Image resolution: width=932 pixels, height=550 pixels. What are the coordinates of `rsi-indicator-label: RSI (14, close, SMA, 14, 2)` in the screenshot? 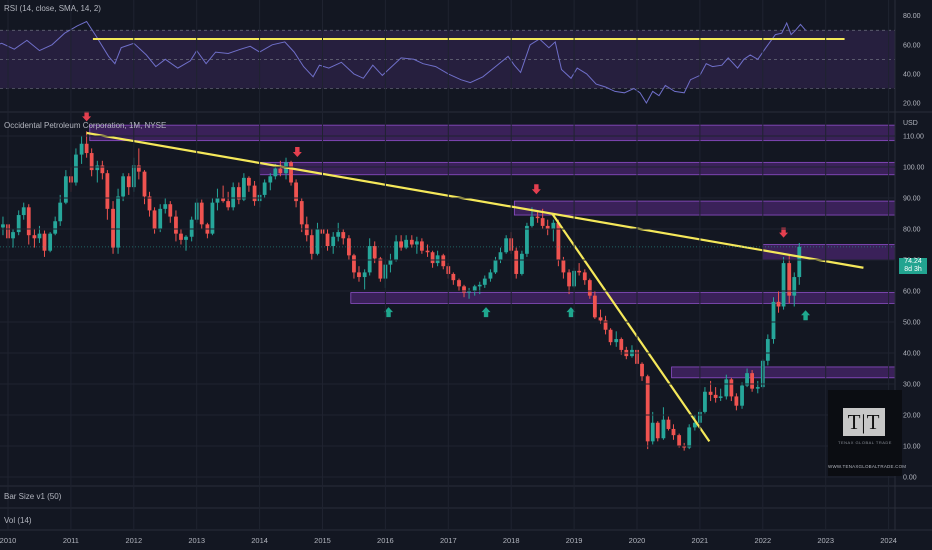 It's located at (52, 8).